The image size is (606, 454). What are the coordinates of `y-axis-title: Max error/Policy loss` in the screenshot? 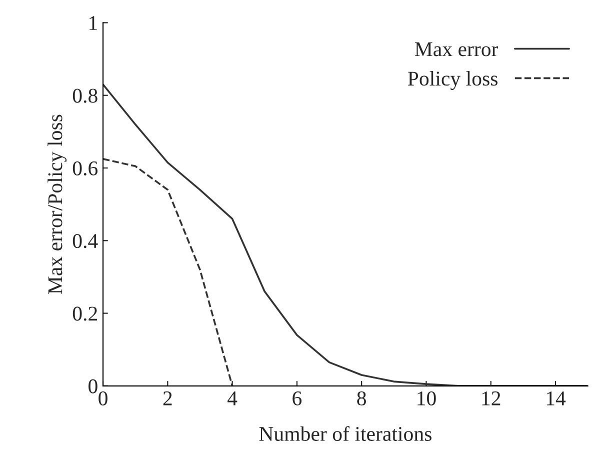 It's located at (57, 204).